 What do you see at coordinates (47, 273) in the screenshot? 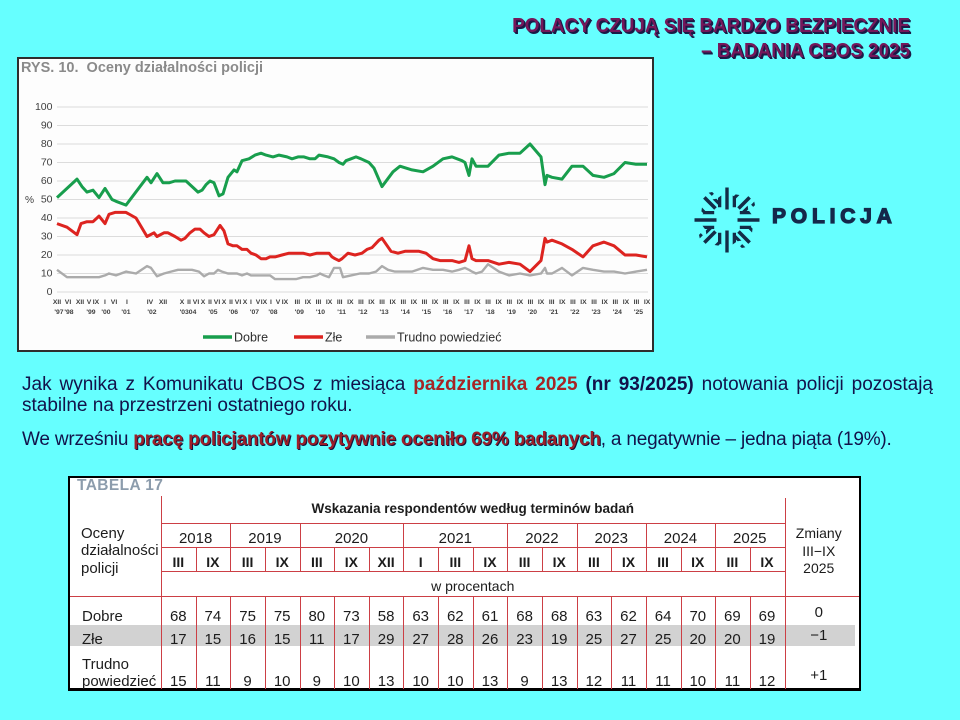
I see `svg-text: 10` at bounding box center [47, 273].